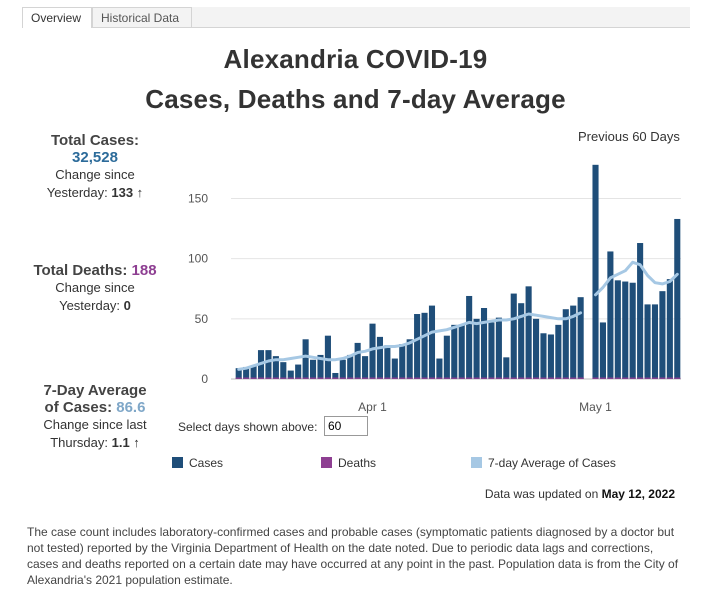 This screenshot has height=600, width=711. I want to click on tab-overview: Overview, so click(57, 17).